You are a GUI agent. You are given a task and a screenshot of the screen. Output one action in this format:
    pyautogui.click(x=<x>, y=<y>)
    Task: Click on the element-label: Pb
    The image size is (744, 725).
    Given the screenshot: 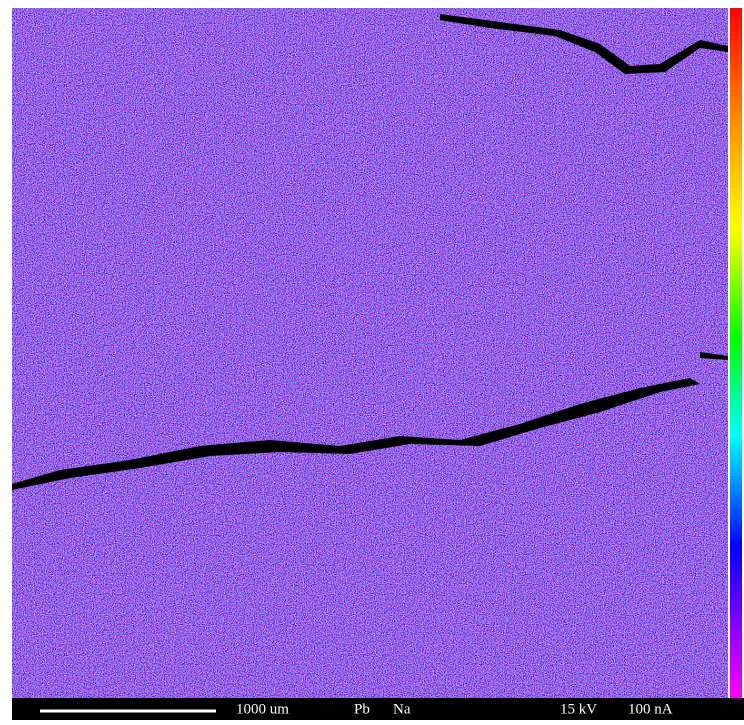 What is the action you would take?
    pyautogui.click(x=362, y=709)
    